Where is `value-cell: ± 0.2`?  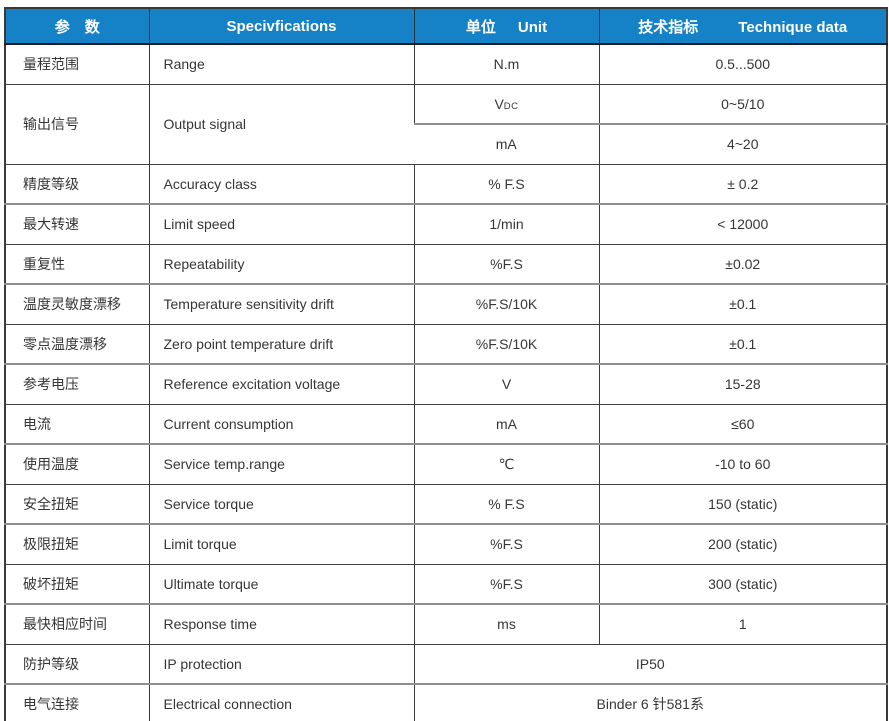
value-cell: ± 0.2 is located at coordinates (742, 184).